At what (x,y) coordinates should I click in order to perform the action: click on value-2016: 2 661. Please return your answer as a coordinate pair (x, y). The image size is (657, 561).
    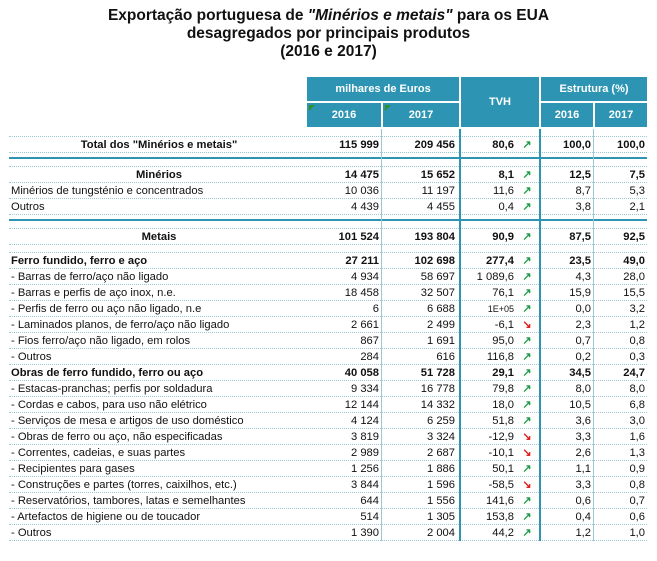
    Looking at the image, I should click on (365, 325).